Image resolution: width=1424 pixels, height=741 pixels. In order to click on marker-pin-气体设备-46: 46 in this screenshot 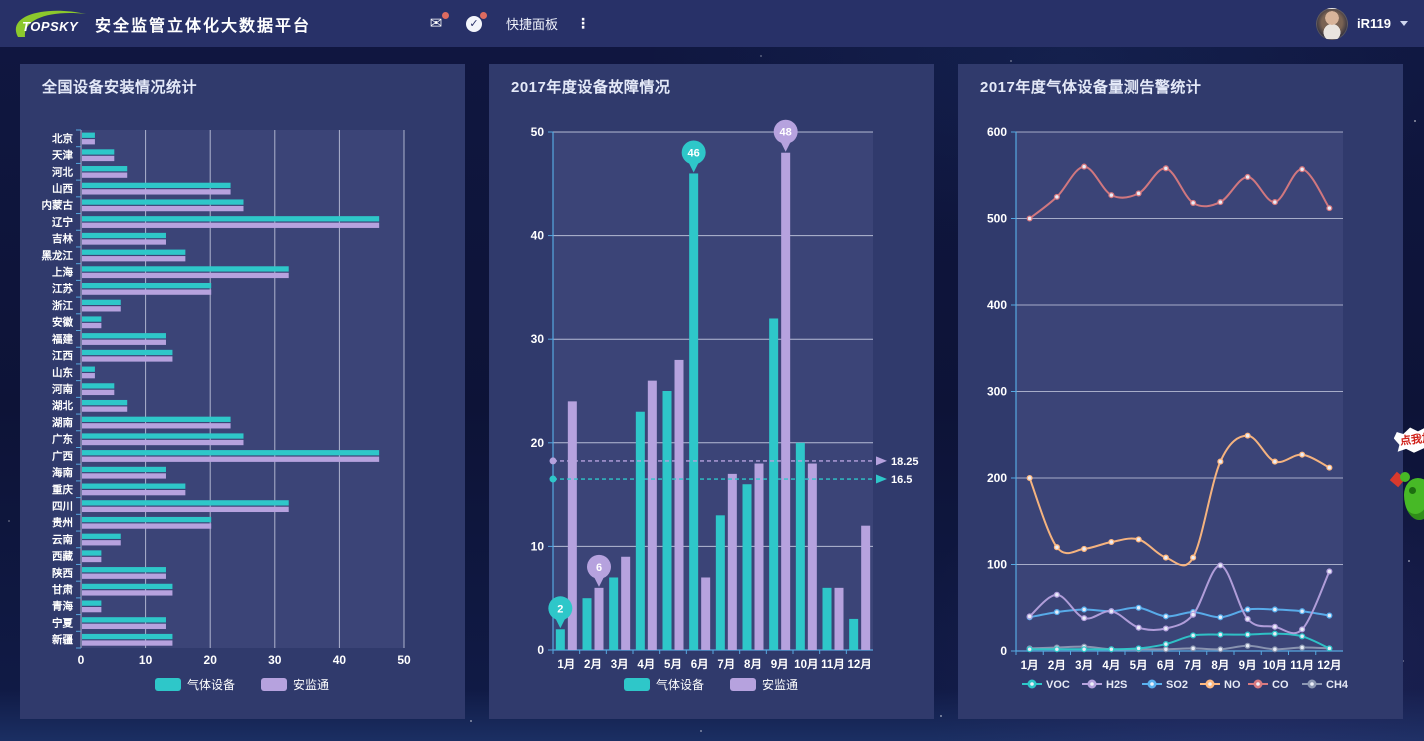, I will do `click(693, 156)`.